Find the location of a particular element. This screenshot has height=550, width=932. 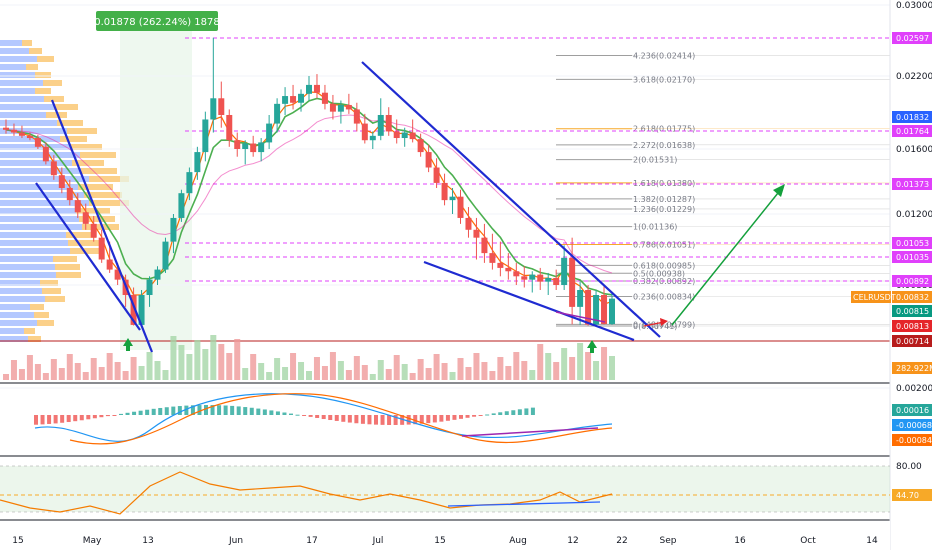

fib-label-10: 0.618(0.00985) is located at coordinates (664, 265).